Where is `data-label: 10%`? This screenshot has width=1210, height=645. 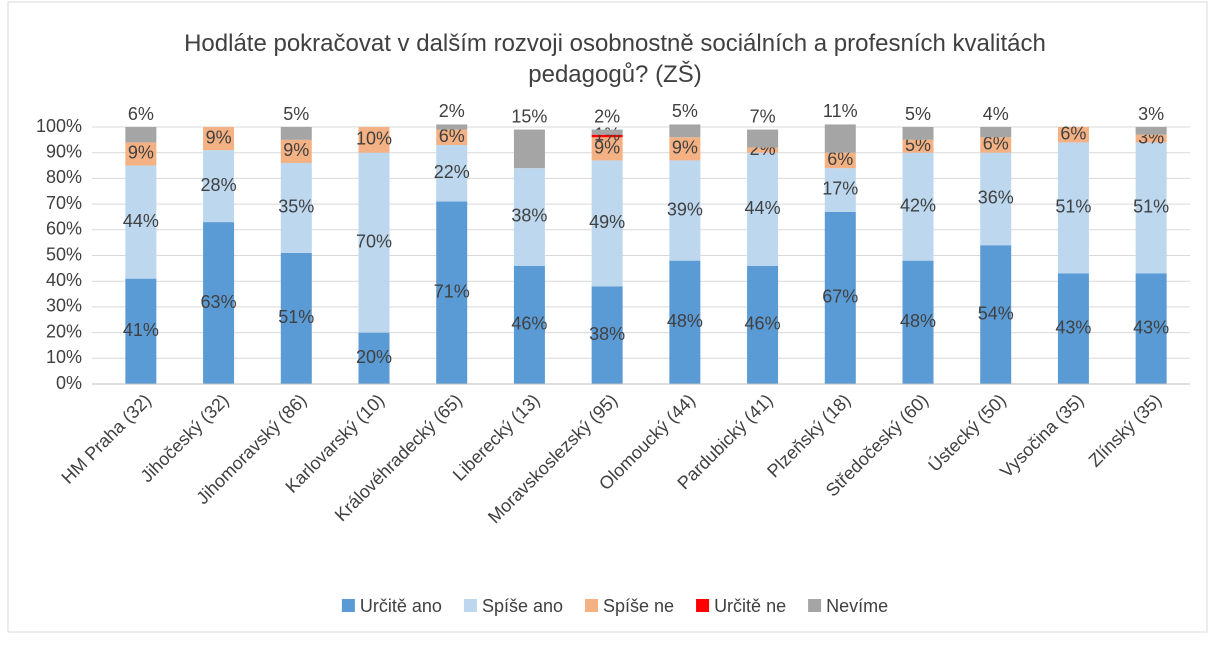 data-label: 10% is located at coordinates (374, 139).